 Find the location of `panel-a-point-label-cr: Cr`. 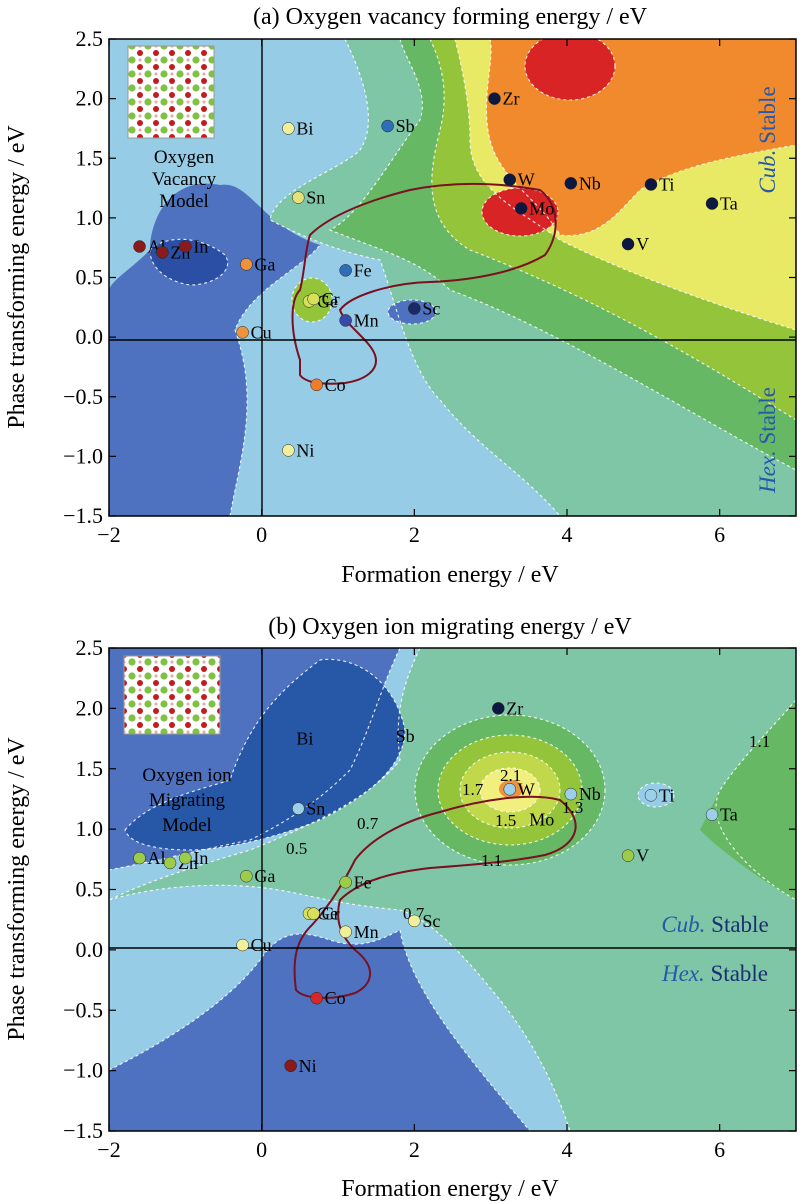

panel-a-point-label-cr: Cr is located at coordinates (331, 299).